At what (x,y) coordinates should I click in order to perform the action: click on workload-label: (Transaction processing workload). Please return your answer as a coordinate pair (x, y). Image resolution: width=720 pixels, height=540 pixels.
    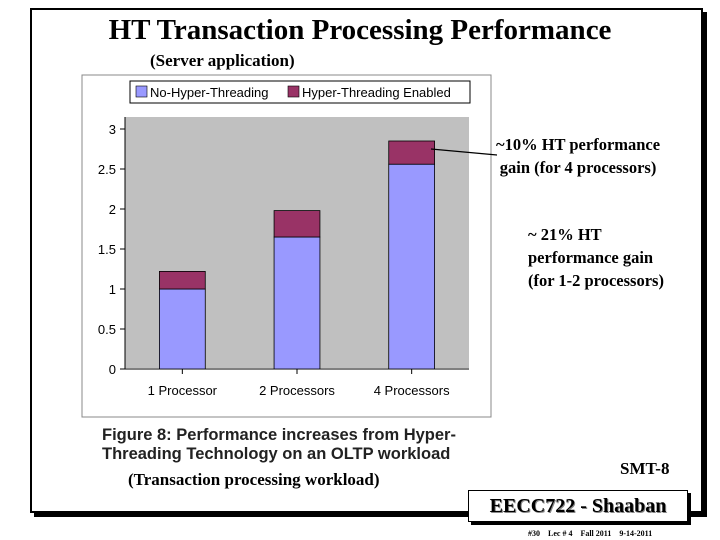
    Looking at the image, I should click on (254, 479).